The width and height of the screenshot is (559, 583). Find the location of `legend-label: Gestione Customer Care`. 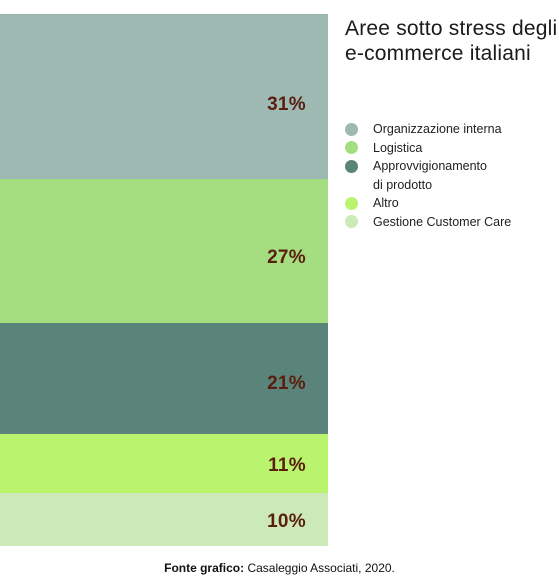

legend-label: Gestione Customer Care is located at coordinates (442, 221).